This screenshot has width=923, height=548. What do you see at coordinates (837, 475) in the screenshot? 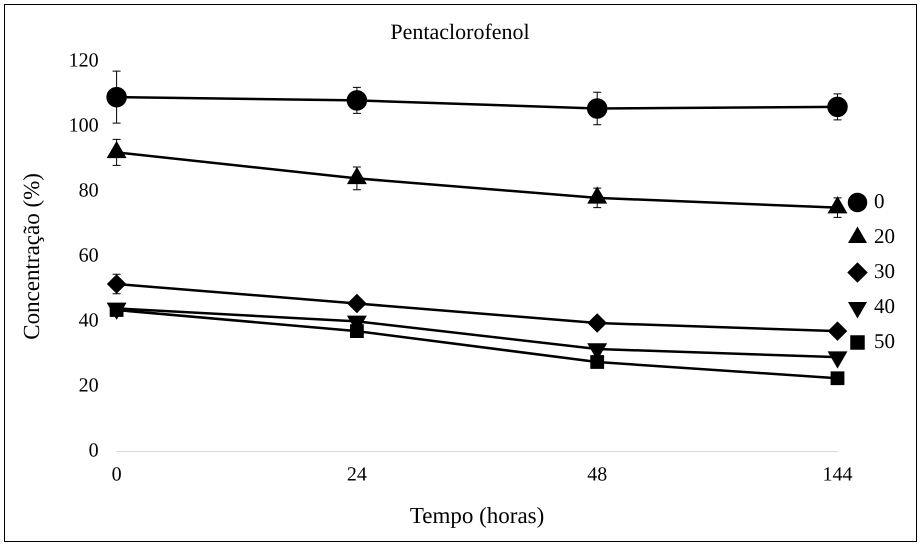
I see `x-tick-label: 144` at bounding box center [837, 475].